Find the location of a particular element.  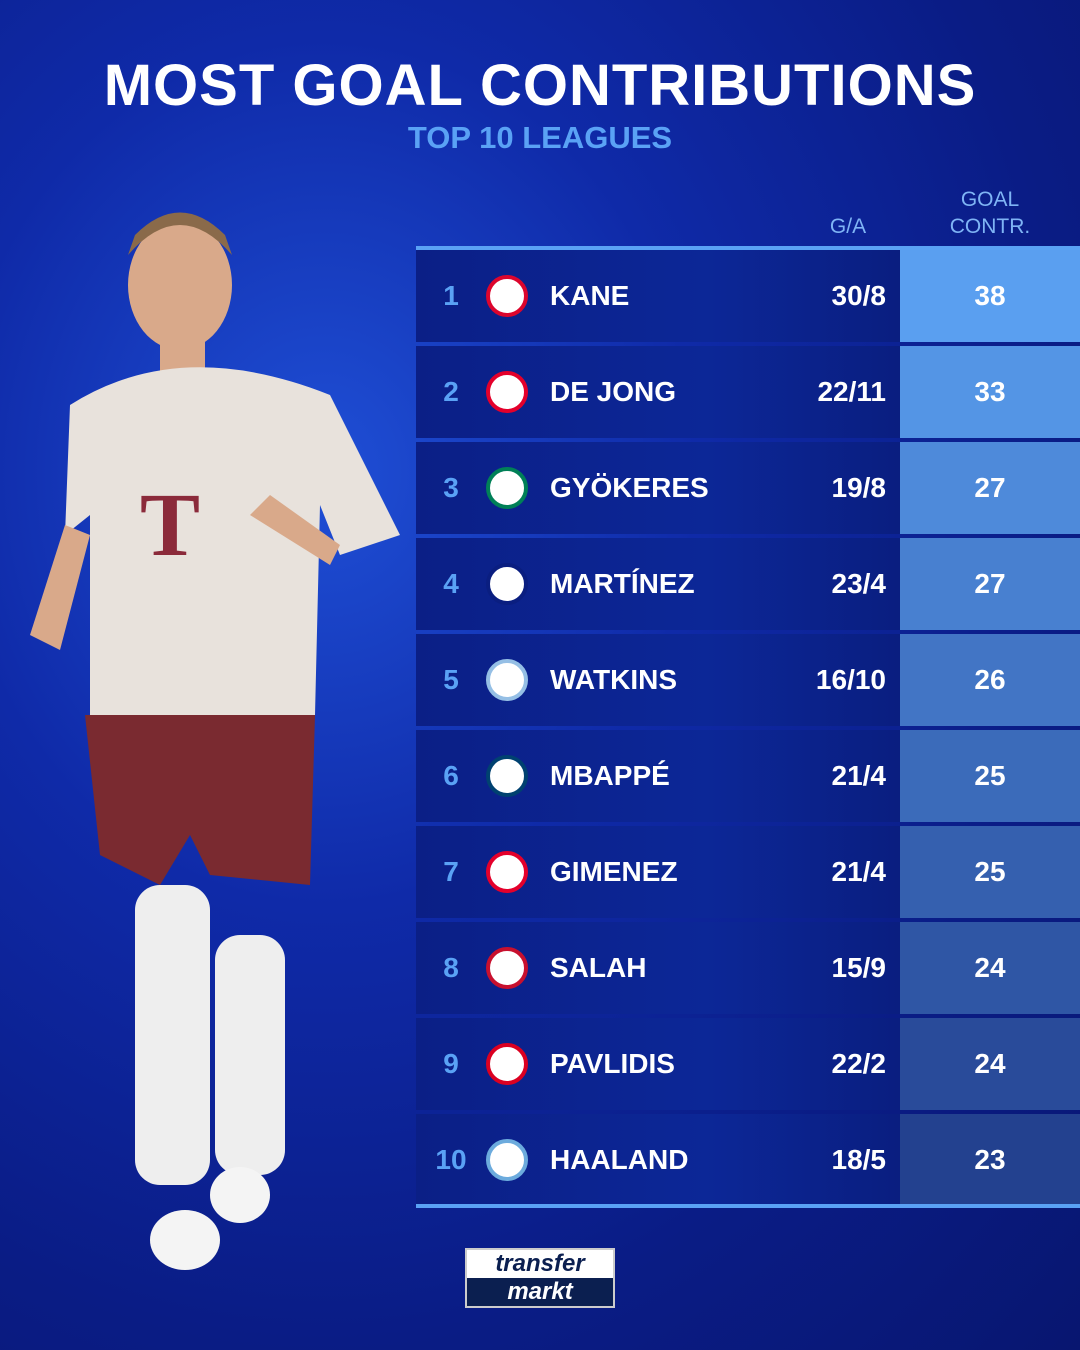

goal-contributions: 38 is located at coordinates (990, 296).